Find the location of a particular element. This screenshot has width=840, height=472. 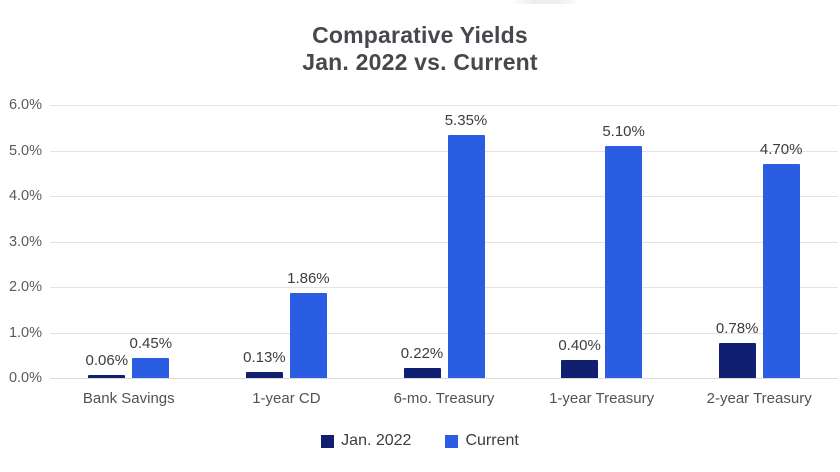

bar-jan-2022-6-mo-treasury is located at coordinates (422, 372).